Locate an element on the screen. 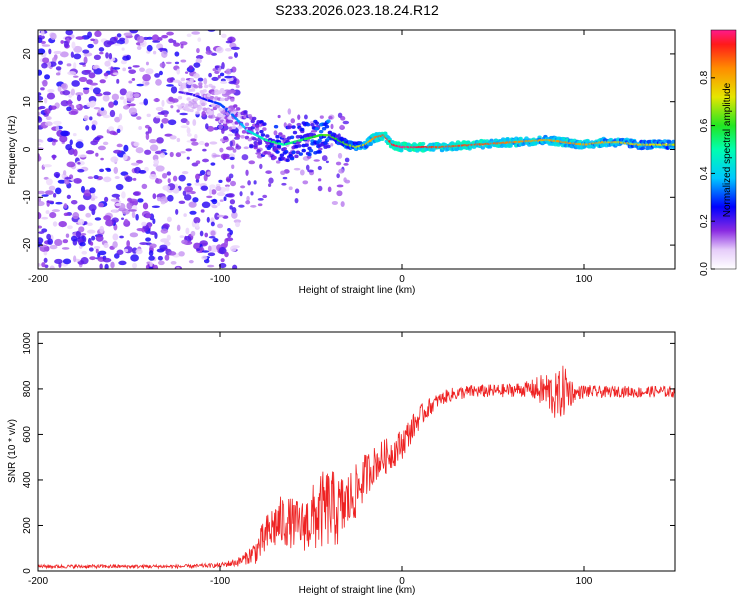 The width and height of the screenshot is (750, 600). snr-xtick-label: 100 is located at coordinates (584, 581).